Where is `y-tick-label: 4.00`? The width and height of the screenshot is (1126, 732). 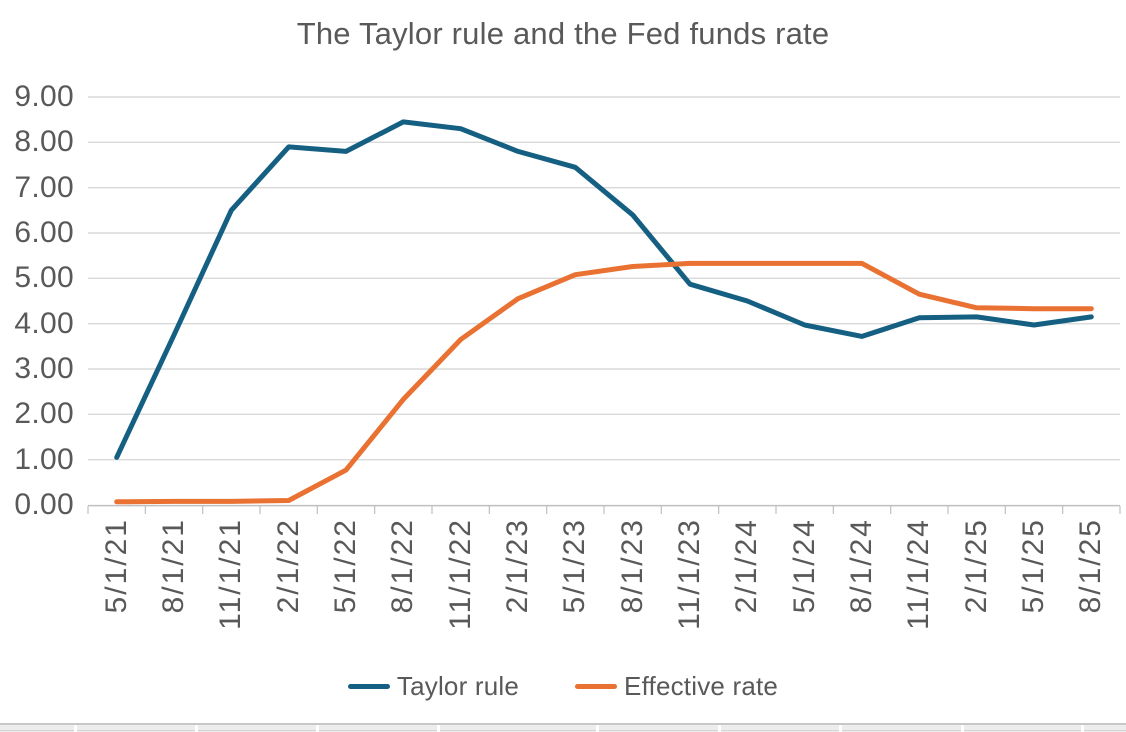 y-tick-label: 4.00 is located at coordinates (44, 323).